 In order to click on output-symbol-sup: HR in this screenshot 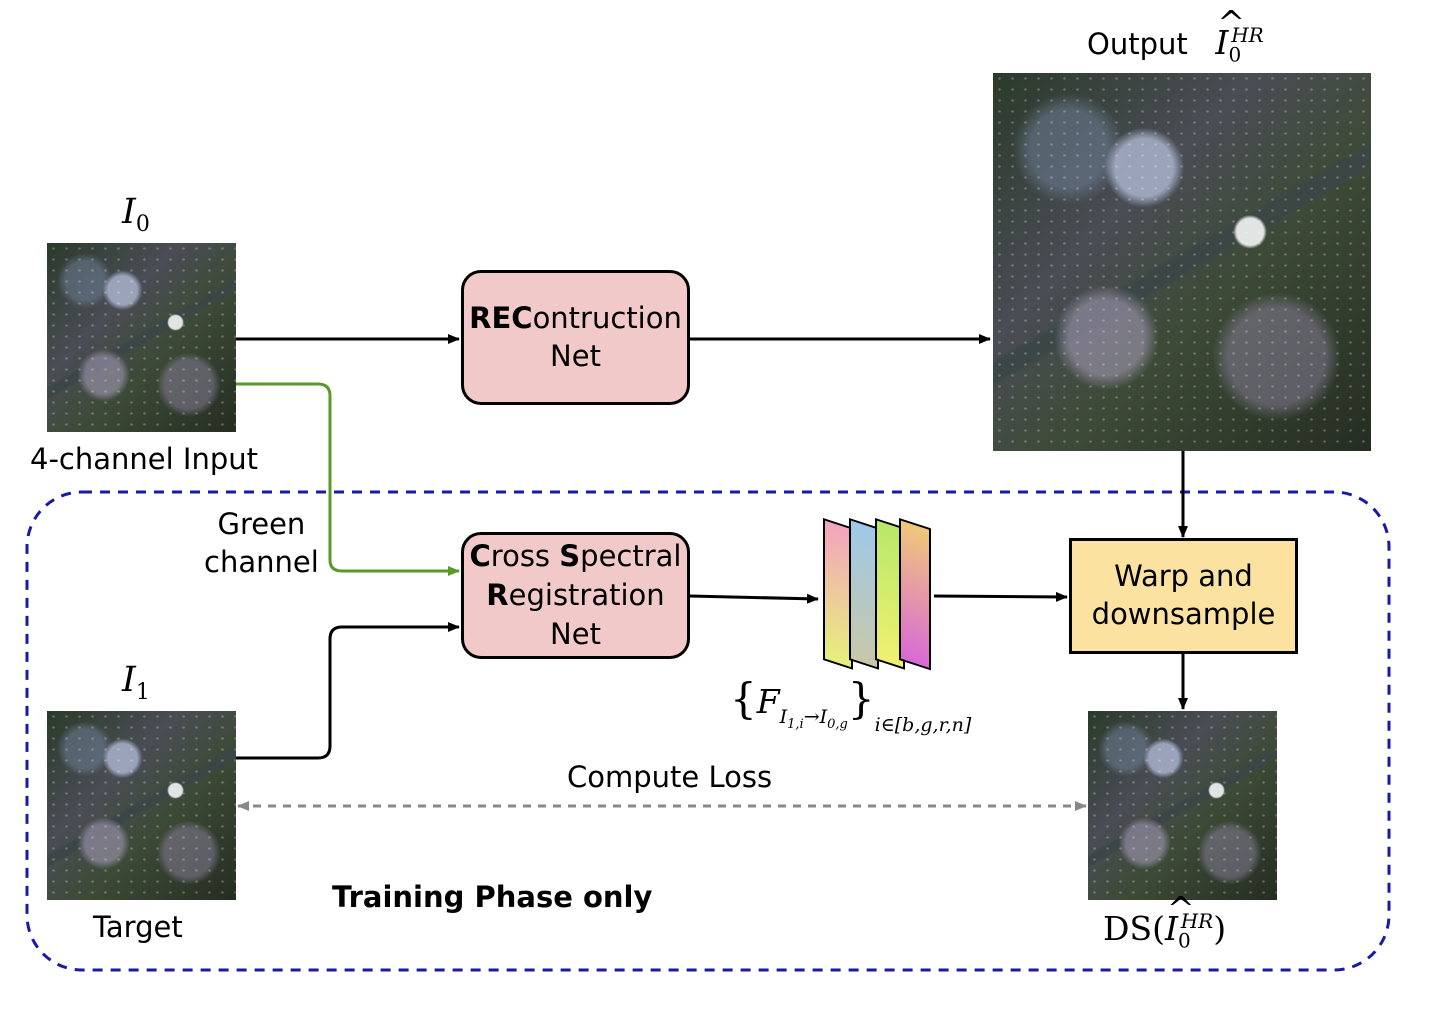, I will do `click(1247, 35)`.